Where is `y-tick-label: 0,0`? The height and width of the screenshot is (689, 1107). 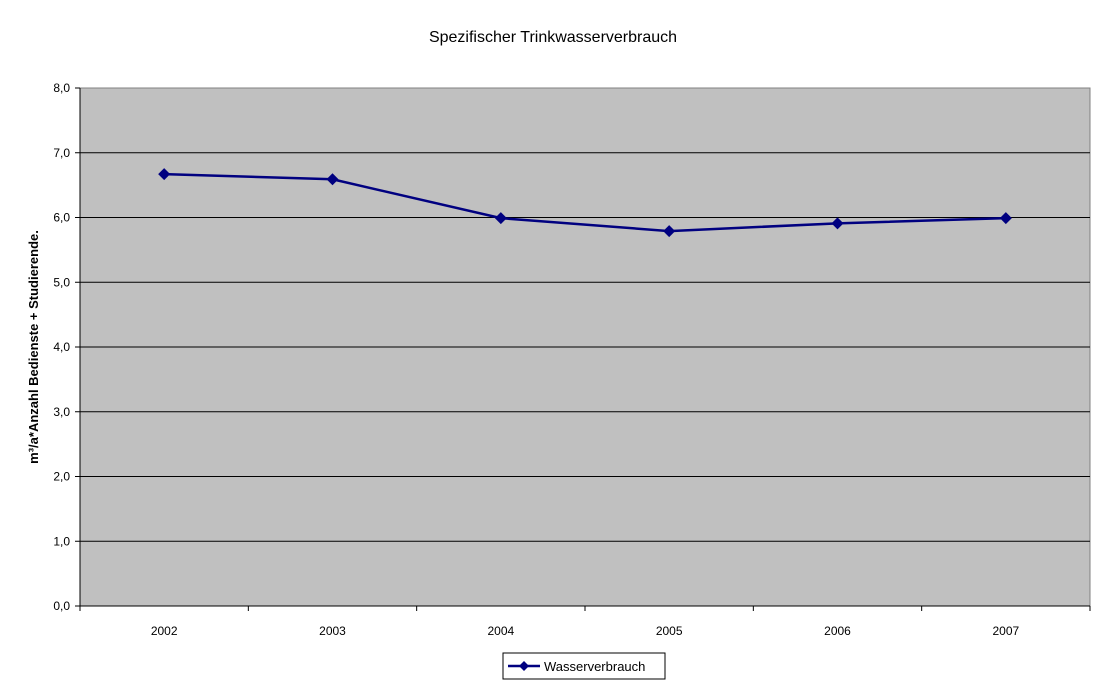
y-tick-label: 0,0 is located at coordinates (61, 606).